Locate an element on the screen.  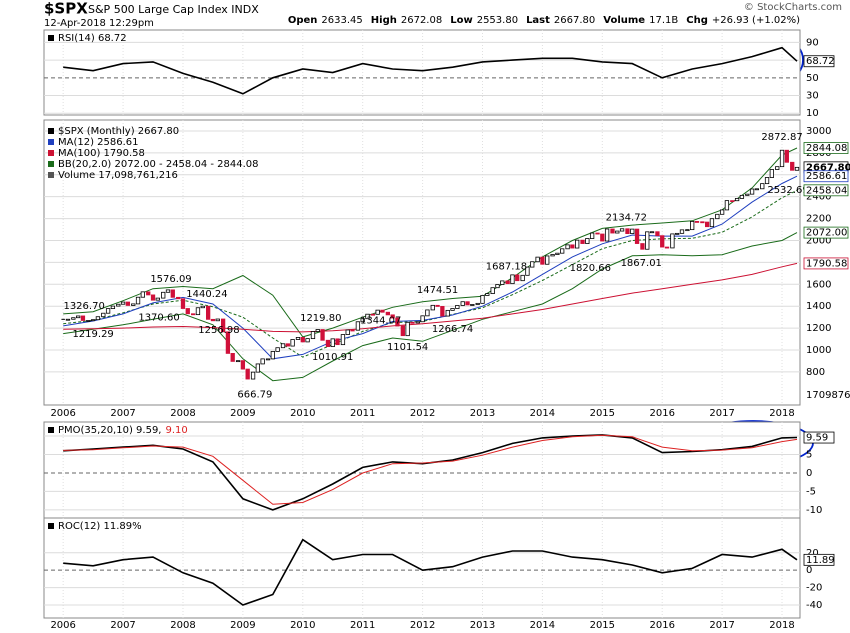
last-value-label: 11.89 is located at coordinates (820, 560).